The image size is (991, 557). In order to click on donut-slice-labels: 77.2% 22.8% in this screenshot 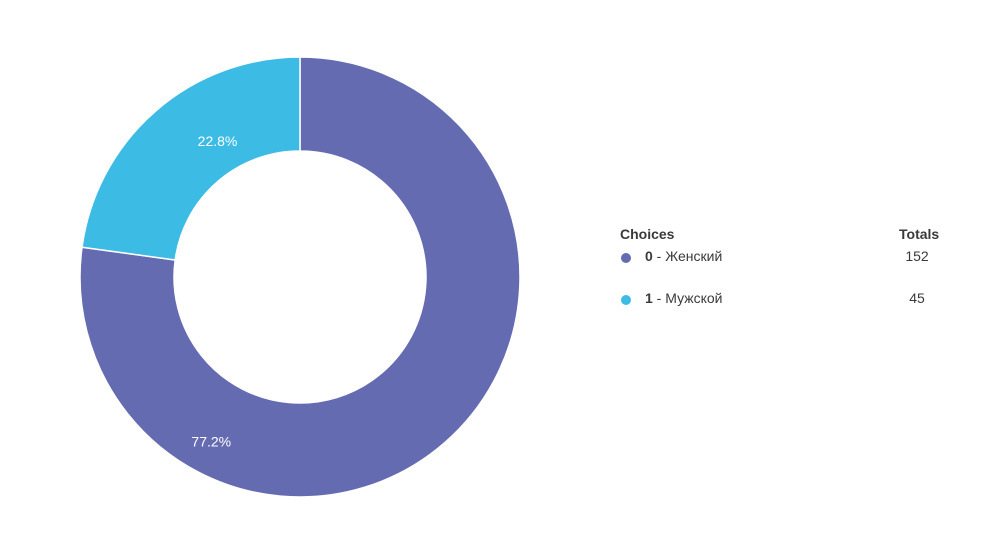, I will do `click(214, 291)`.